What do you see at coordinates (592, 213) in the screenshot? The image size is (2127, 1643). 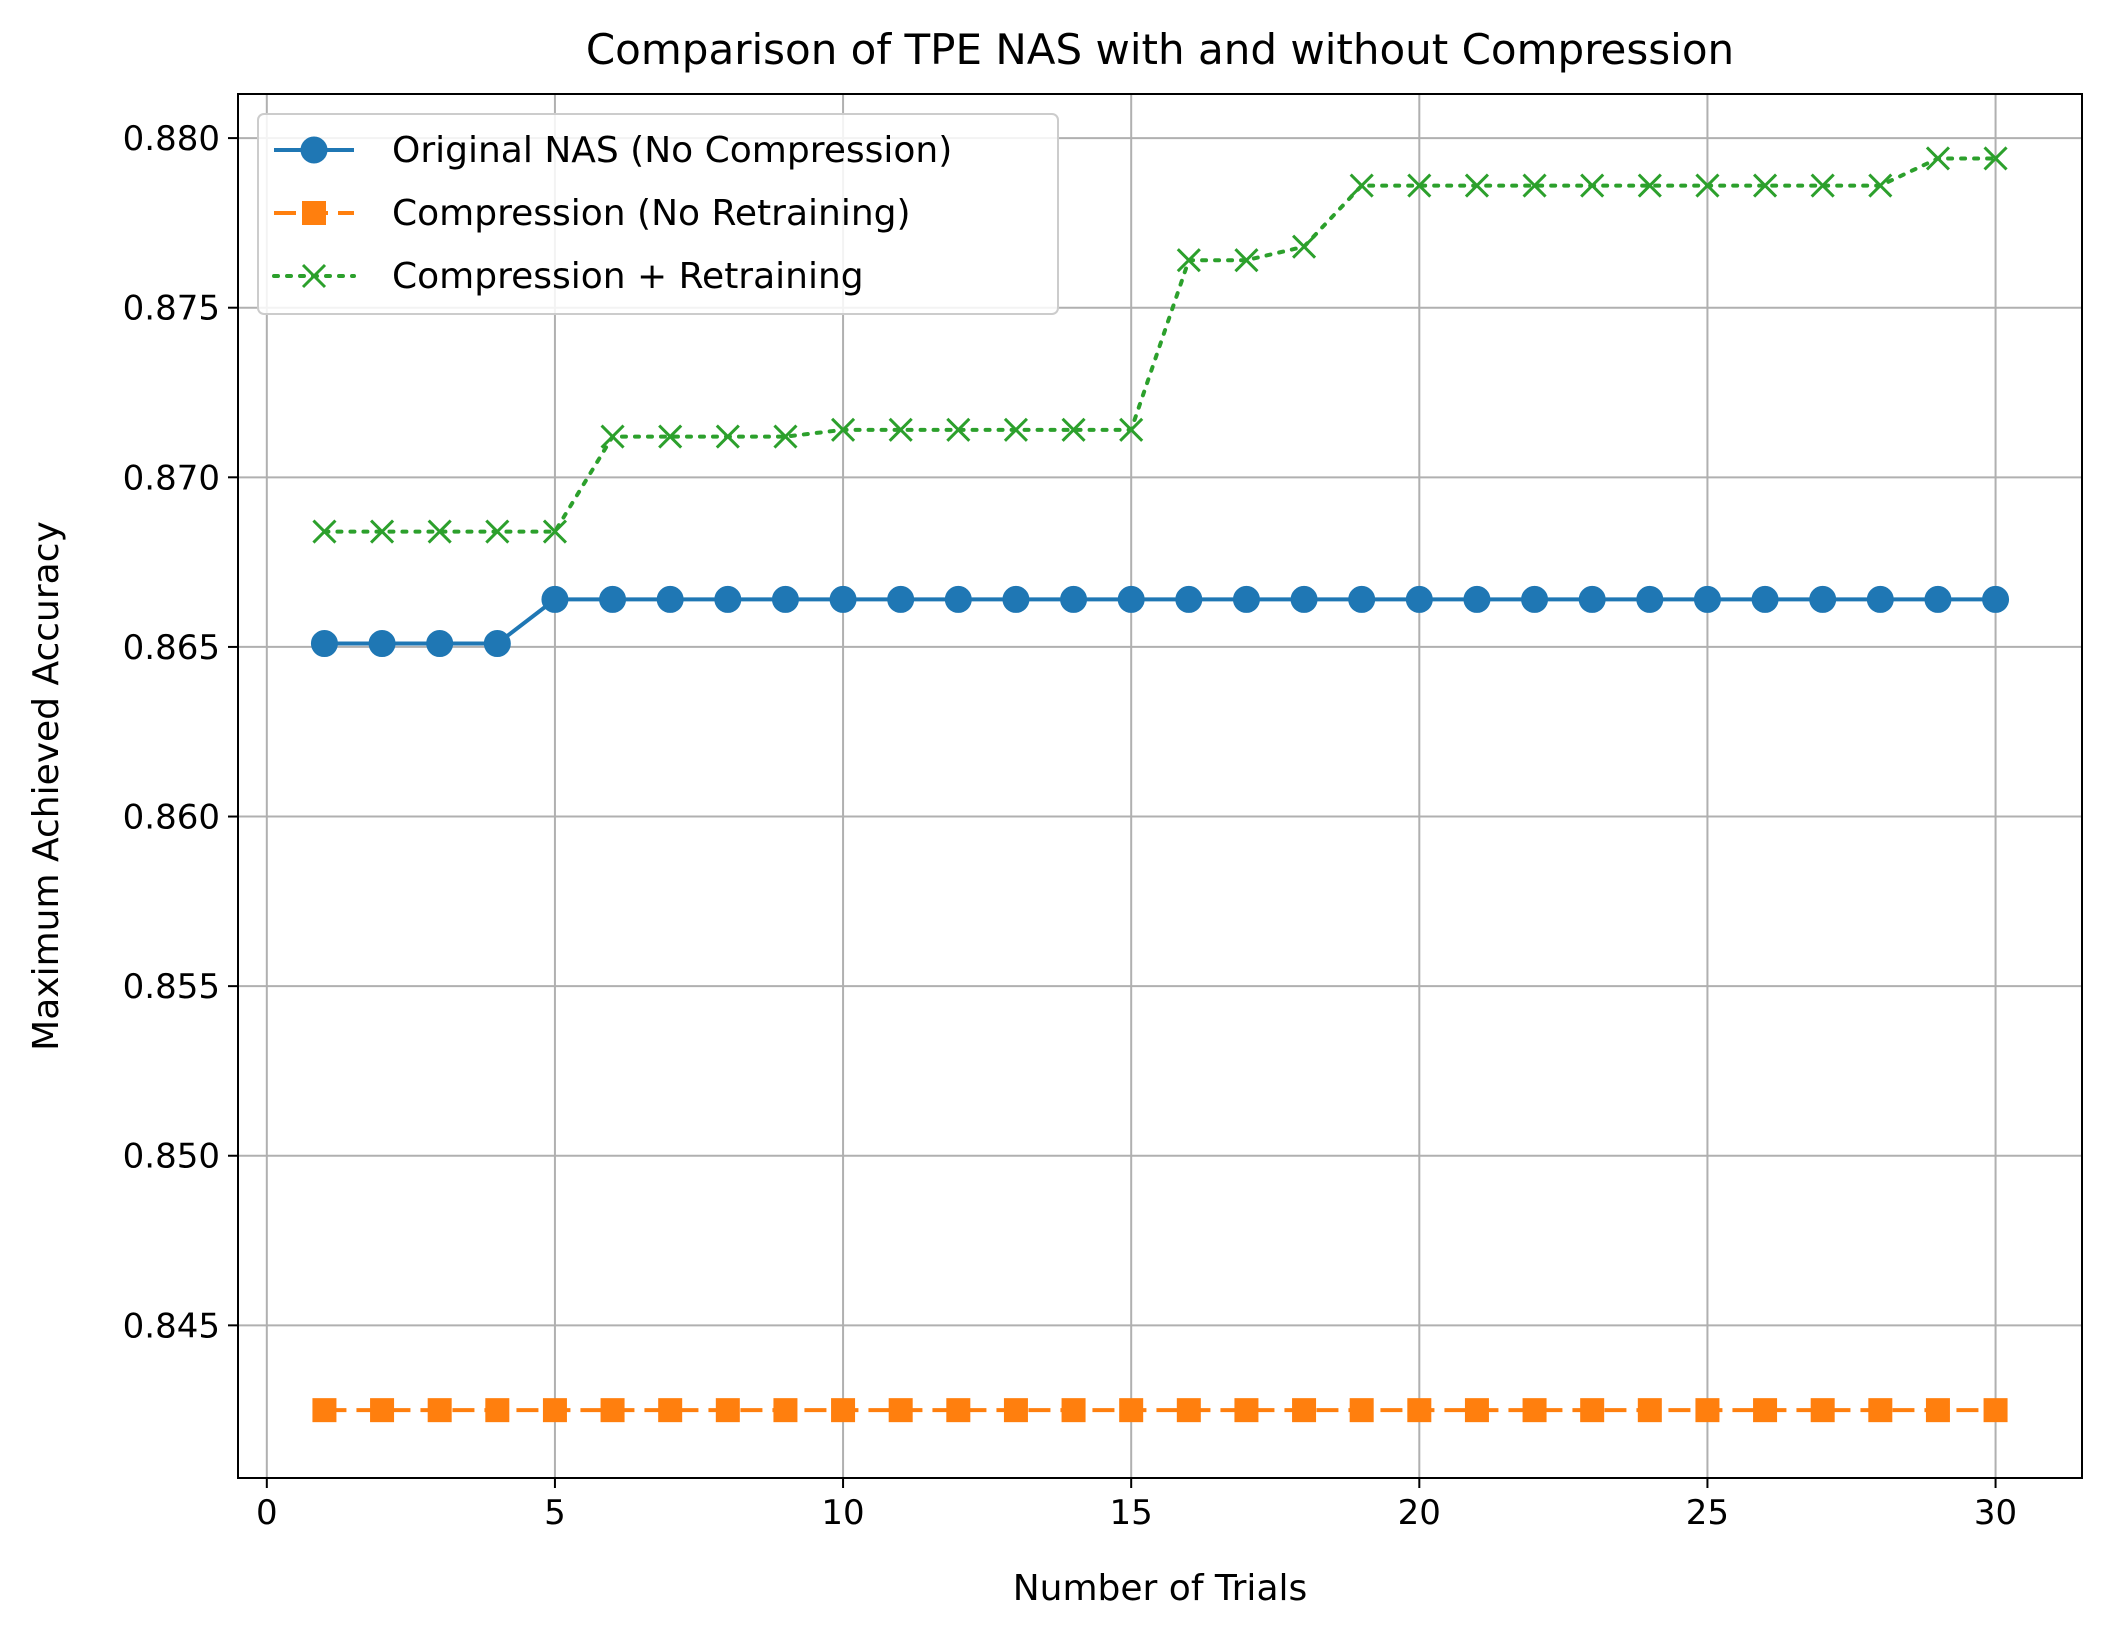 I see `legend-entry: Compression (No Retraining)` at bounding box center [592, 213].